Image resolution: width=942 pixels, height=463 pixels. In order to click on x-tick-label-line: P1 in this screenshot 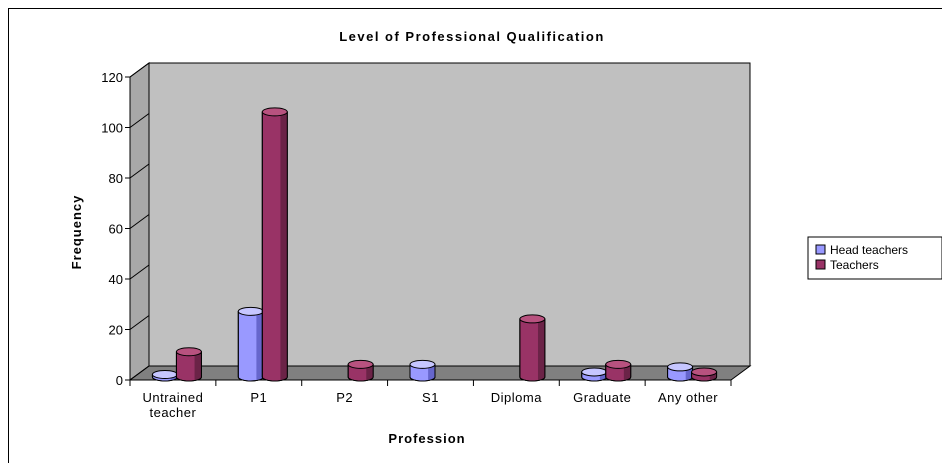, I will do `click(258, 397)`.